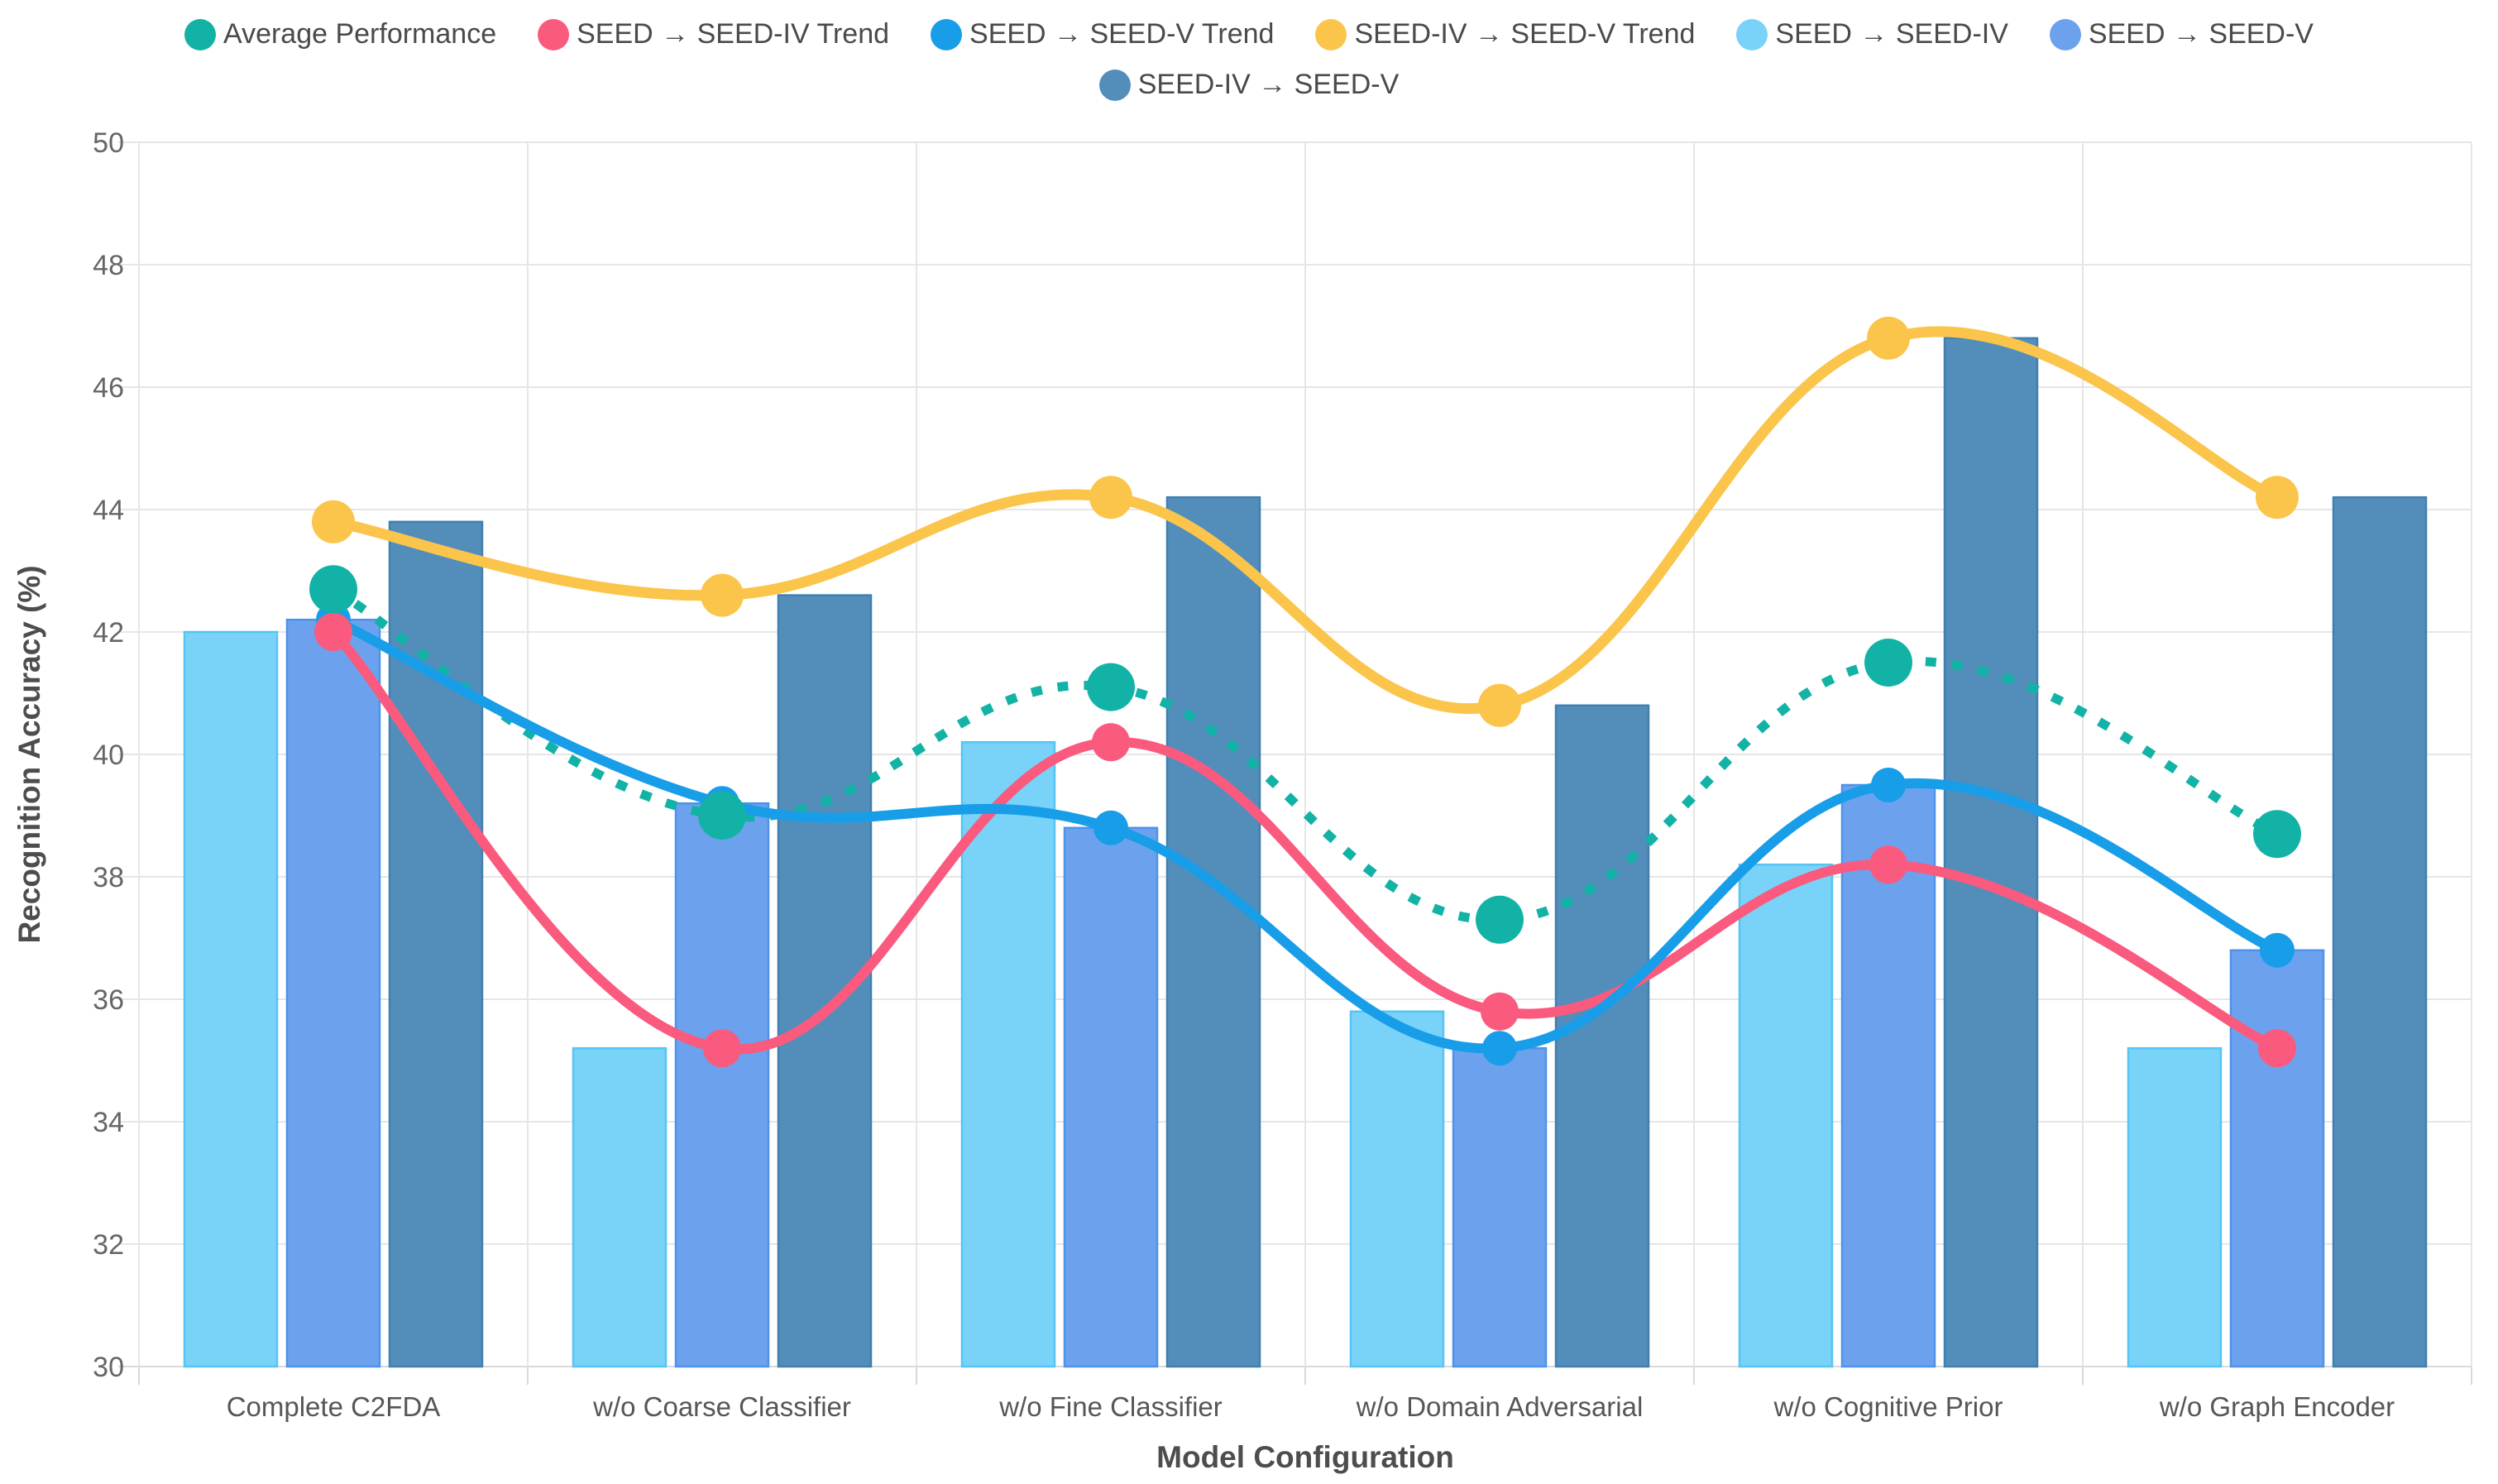 This screenshot has width=2498, height=1484. What do you see at coordinates (1110, 1406) in the screenshot?
I see `x-category-label: w/o Fine Classifier` at bounding box center [1110, 1406].